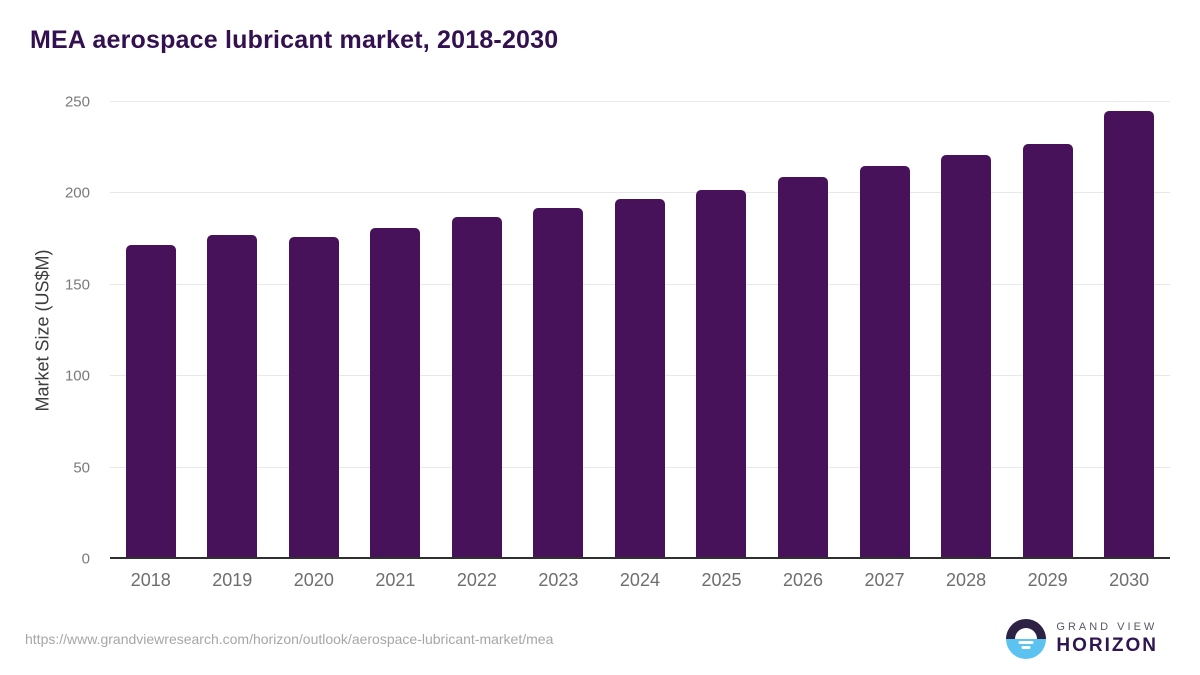  Describe the element at coordinates (721, 374) in the screenshot. I see `bar-2025` at that location.